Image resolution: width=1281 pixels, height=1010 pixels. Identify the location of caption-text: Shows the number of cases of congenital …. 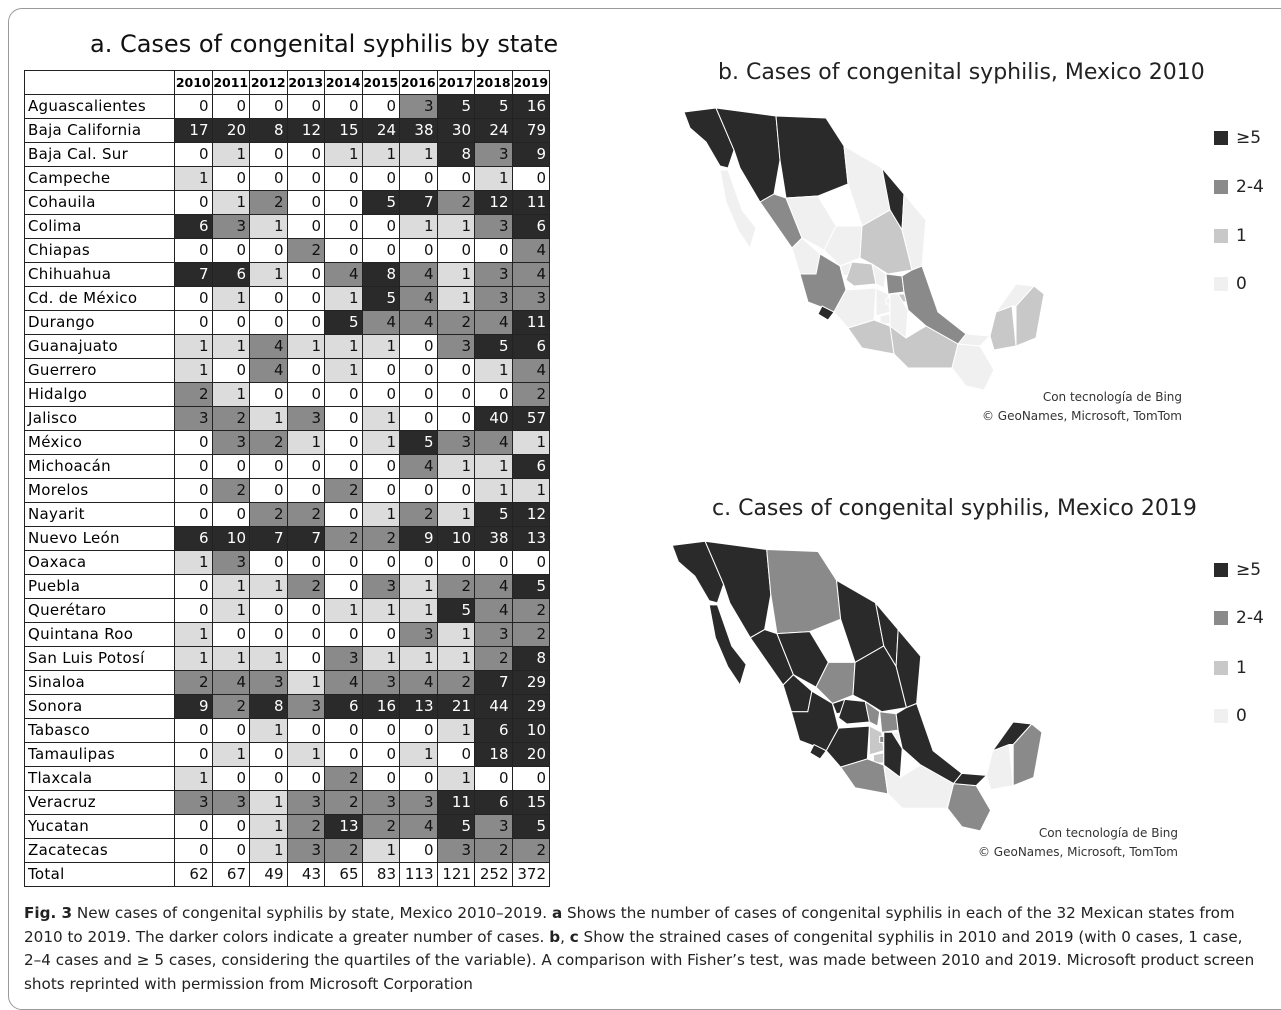
(629, 925).